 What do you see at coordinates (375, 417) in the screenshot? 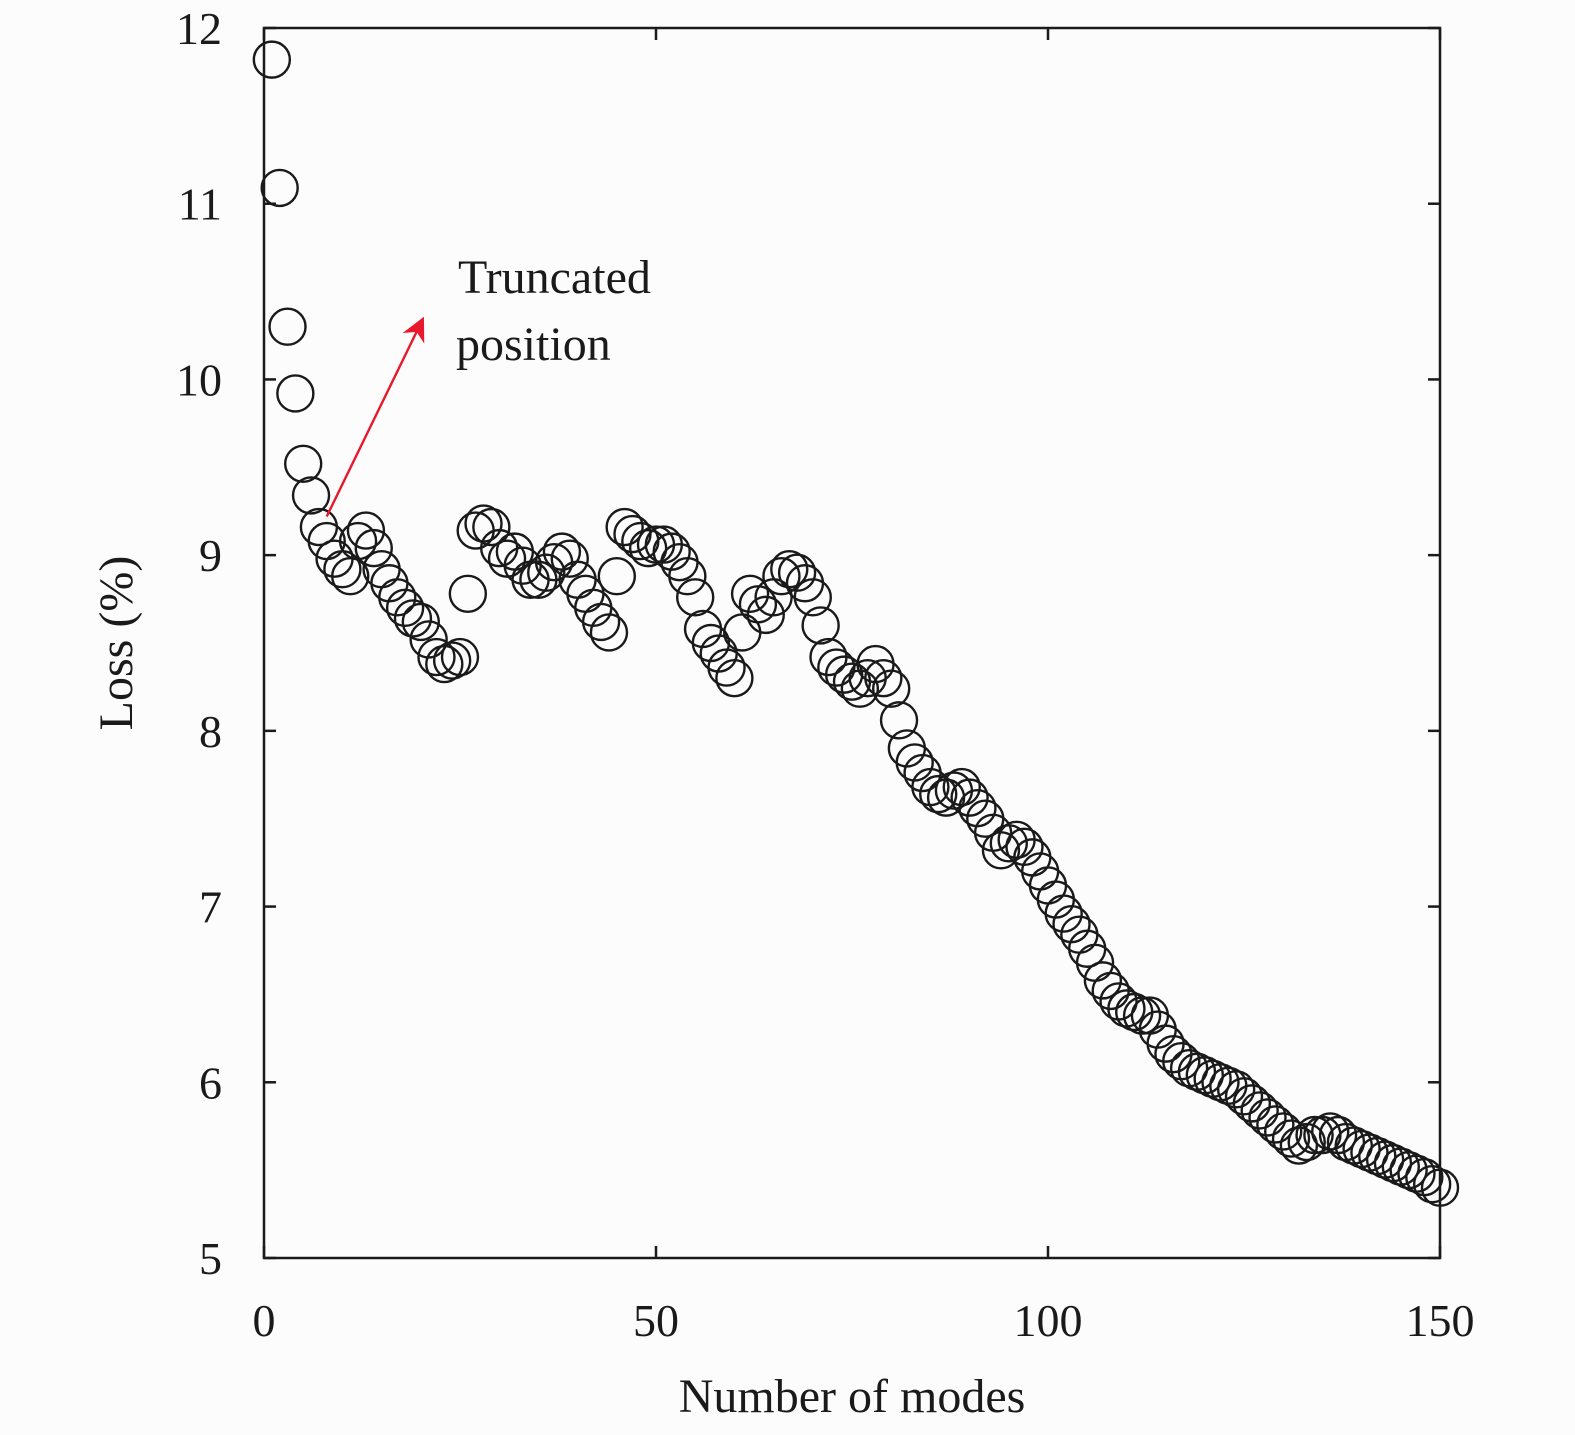
I see `truncation-arrow` at bounding box center [375, 417].